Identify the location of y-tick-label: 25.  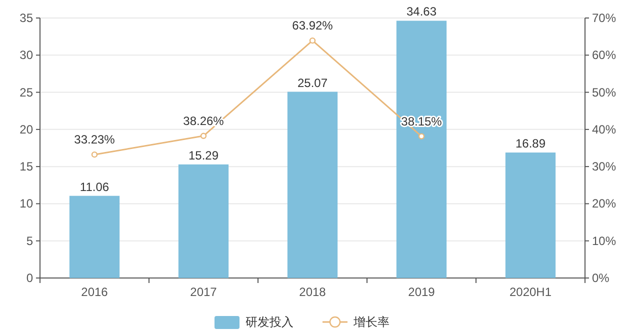
(27, 92).